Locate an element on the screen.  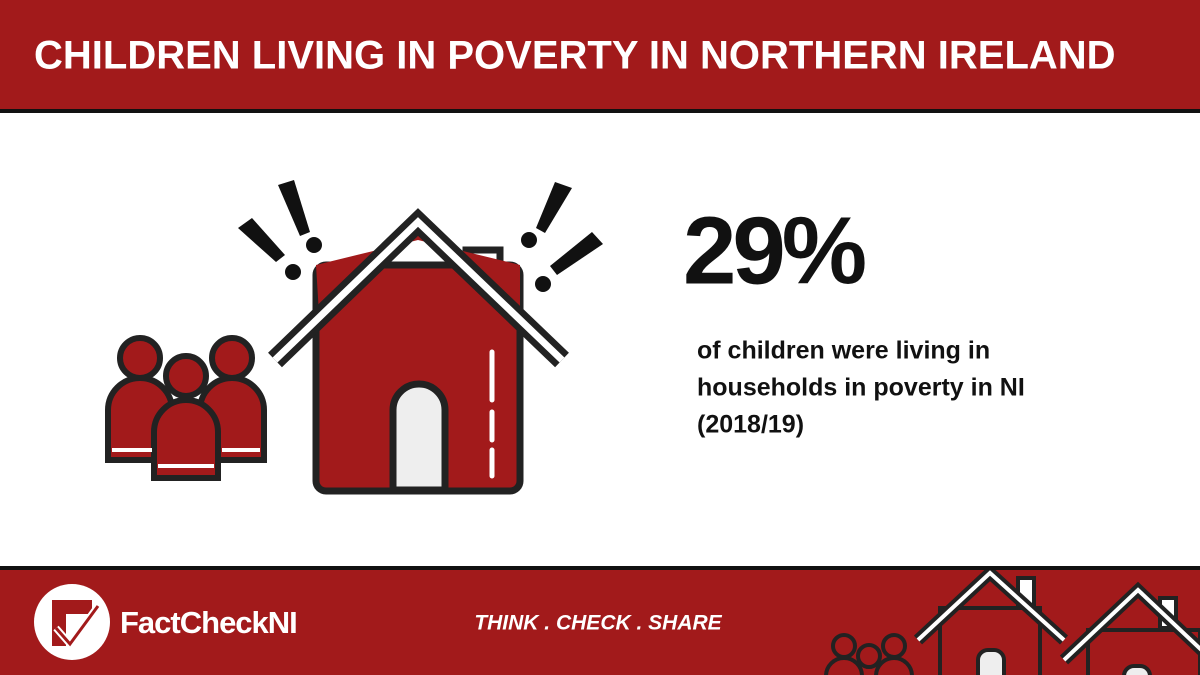
stat-description: households in poverty in NI is located at coordinates (861, 388).